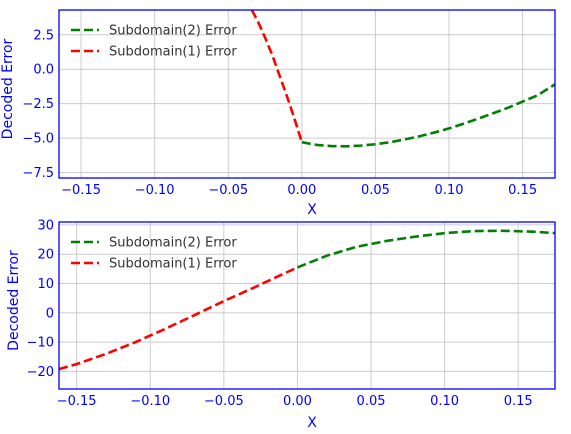  Describe the element at coordinates (40, 343) in the screenshot. I see `y-tick-label: −10` at that location.